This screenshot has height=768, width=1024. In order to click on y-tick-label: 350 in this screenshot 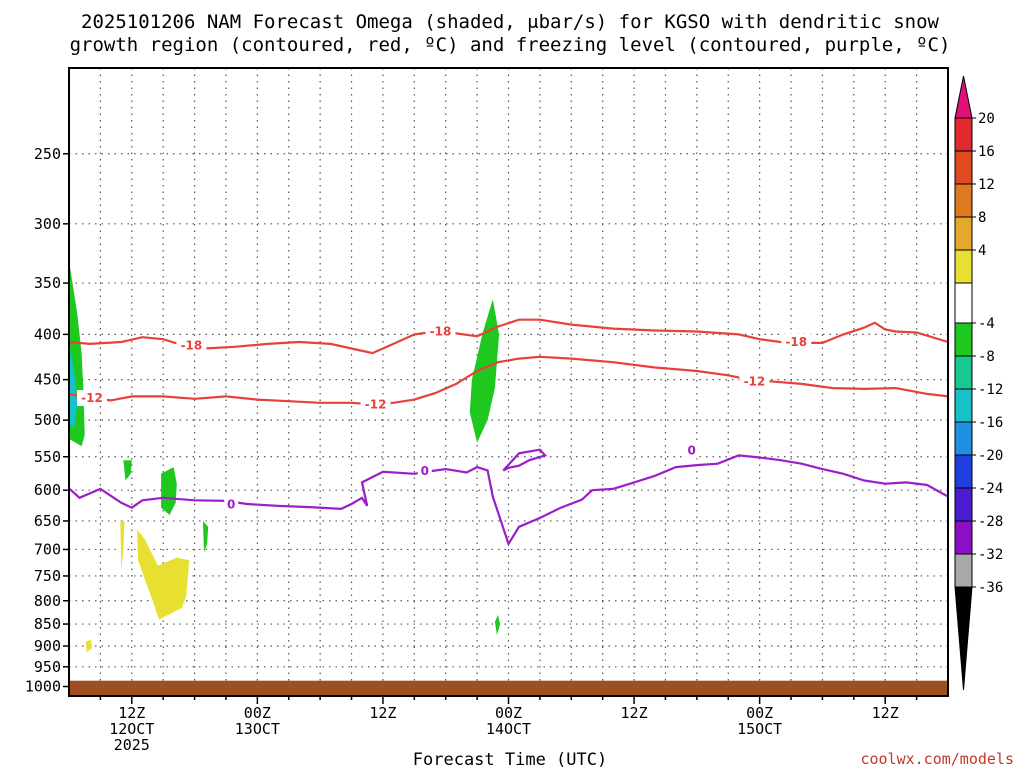, I will do `click(47, 283)`.